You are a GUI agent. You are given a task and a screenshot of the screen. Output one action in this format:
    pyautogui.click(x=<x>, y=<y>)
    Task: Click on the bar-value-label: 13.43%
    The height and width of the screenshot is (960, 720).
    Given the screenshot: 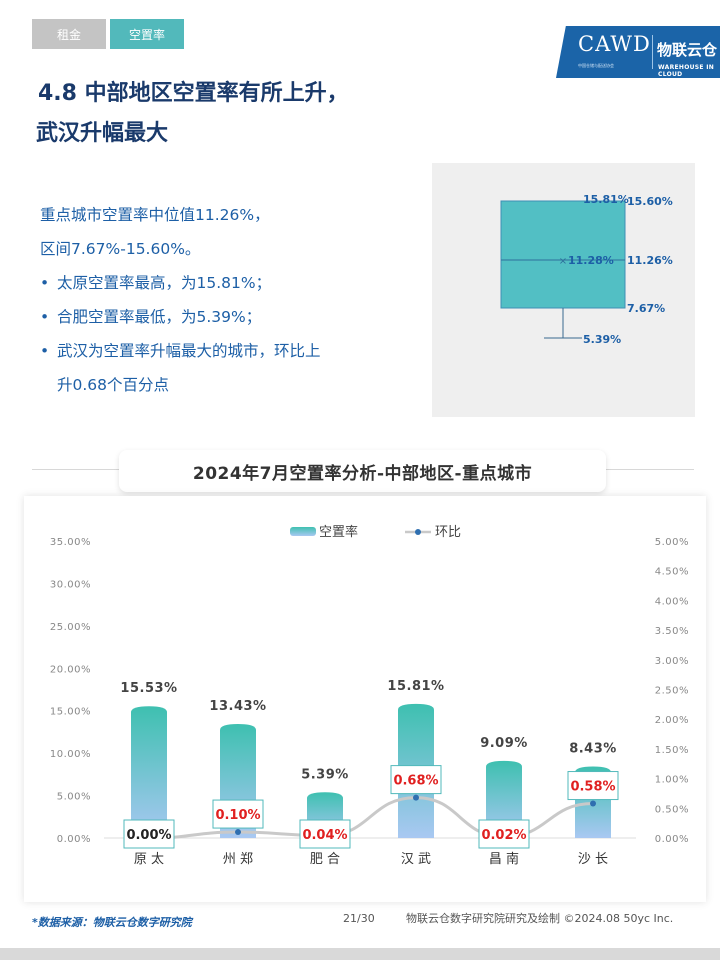 What is the action you would take?
    pyautogui.click(x=237, y=706)
    